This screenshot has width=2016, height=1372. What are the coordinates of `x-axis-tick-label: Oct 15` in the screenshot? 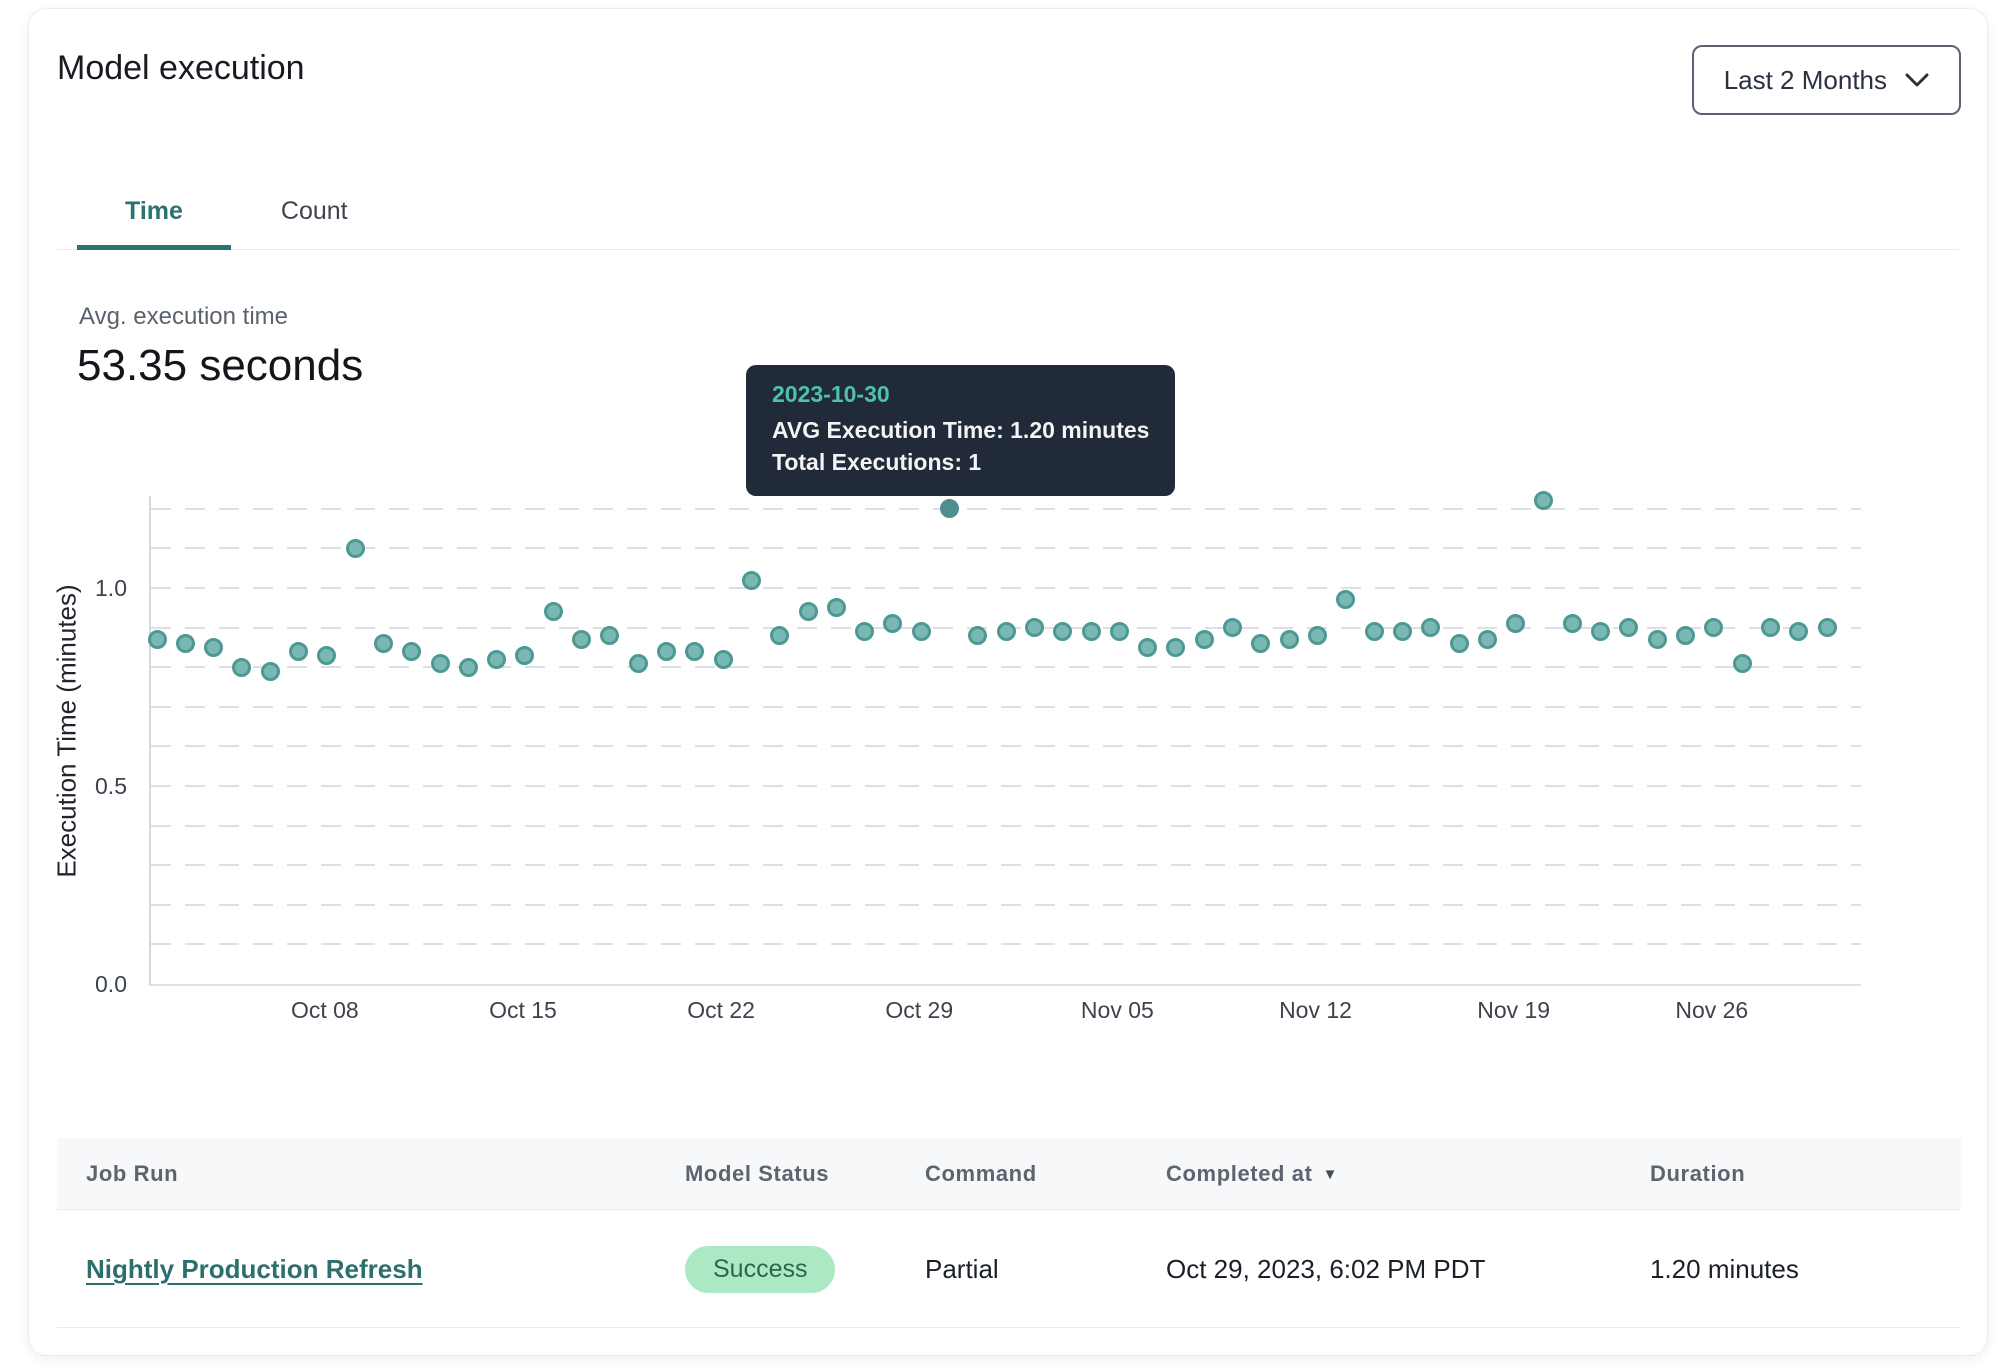 It's located at (523, 1010).